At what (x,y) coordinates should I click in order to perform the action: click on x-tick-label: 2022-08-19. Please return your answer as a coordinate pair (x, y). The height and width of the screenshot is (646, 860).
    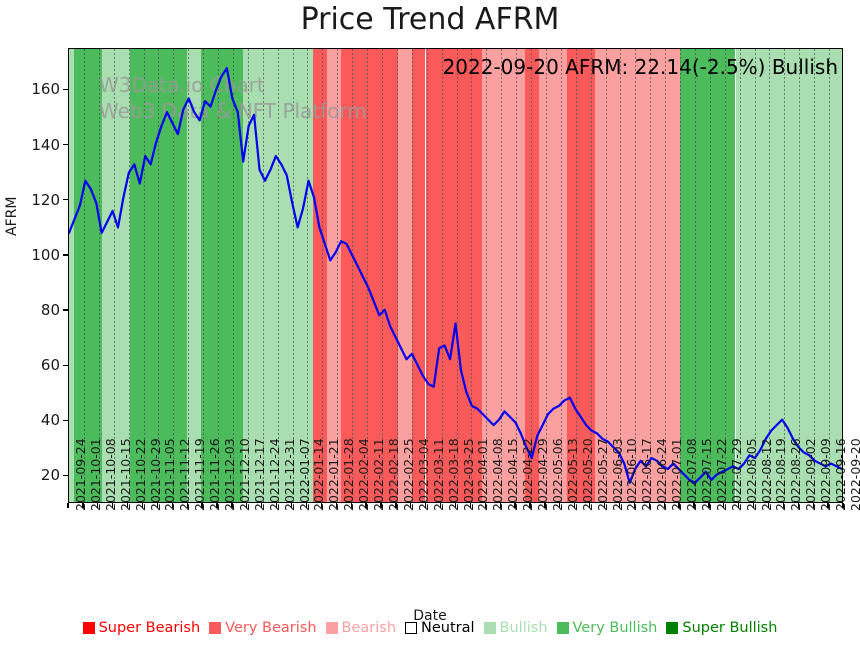
    Looking at the image, I should click on (781, 474).